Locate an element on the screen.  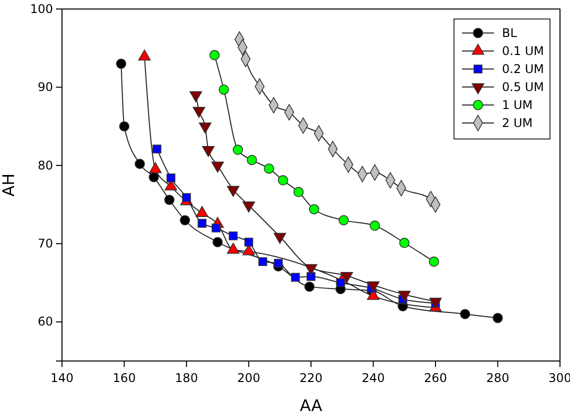
legend-label: 0.5 UM is located at coordinates (523, 87).